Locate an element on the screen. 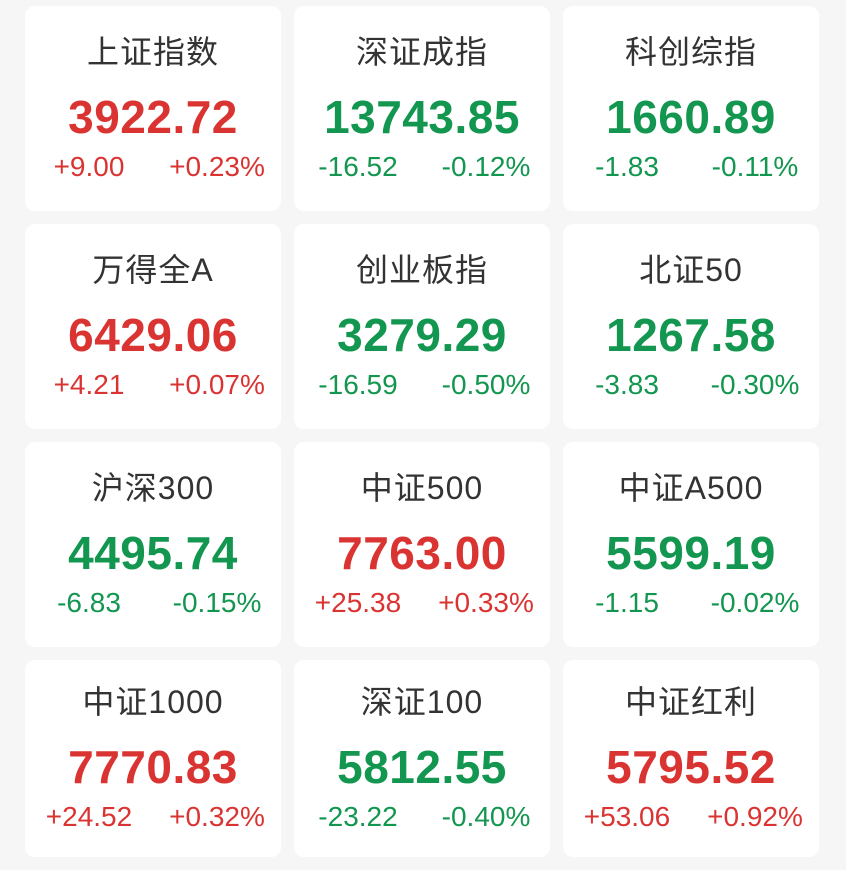 This screenshot has height=870, width=846. index-name: 中证1000 is located at coordinates (153, 702).